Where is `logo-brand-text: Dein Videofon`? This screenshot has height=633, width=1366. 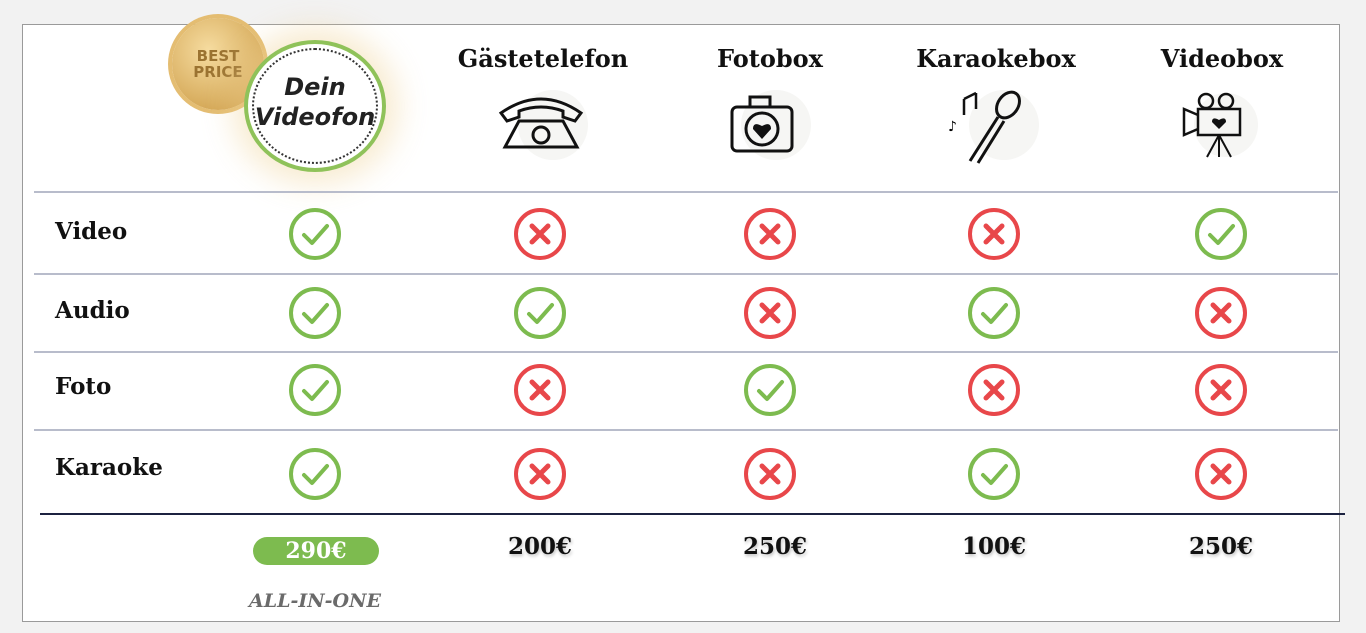 logo-brand-text: Dein Videofon is located at coordinates (315, 102).